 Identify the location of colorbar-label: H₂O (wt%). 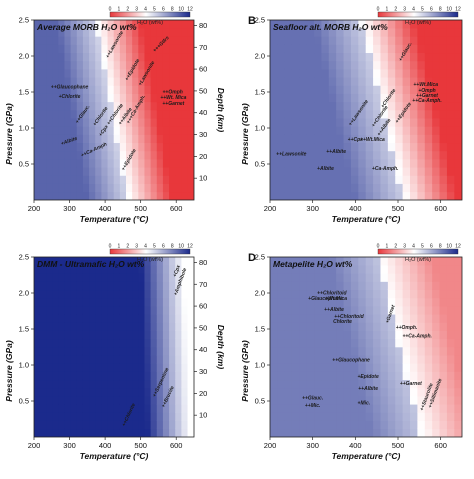
(150, 260).